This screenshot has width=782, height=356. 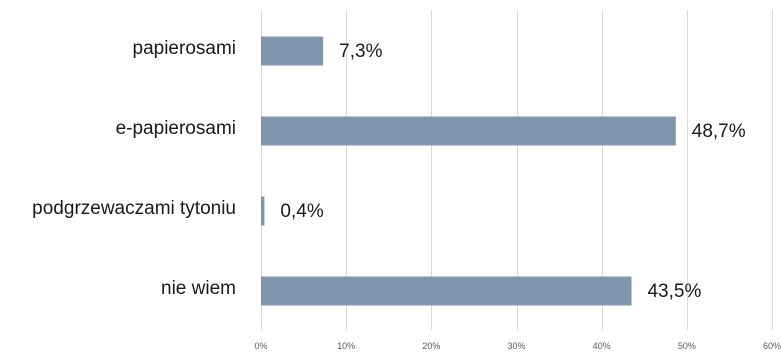 What do you see at coordinates (346, 346) in the screenshot?
I see `x-tick-label: 10%` at bounding box center [346, 346].